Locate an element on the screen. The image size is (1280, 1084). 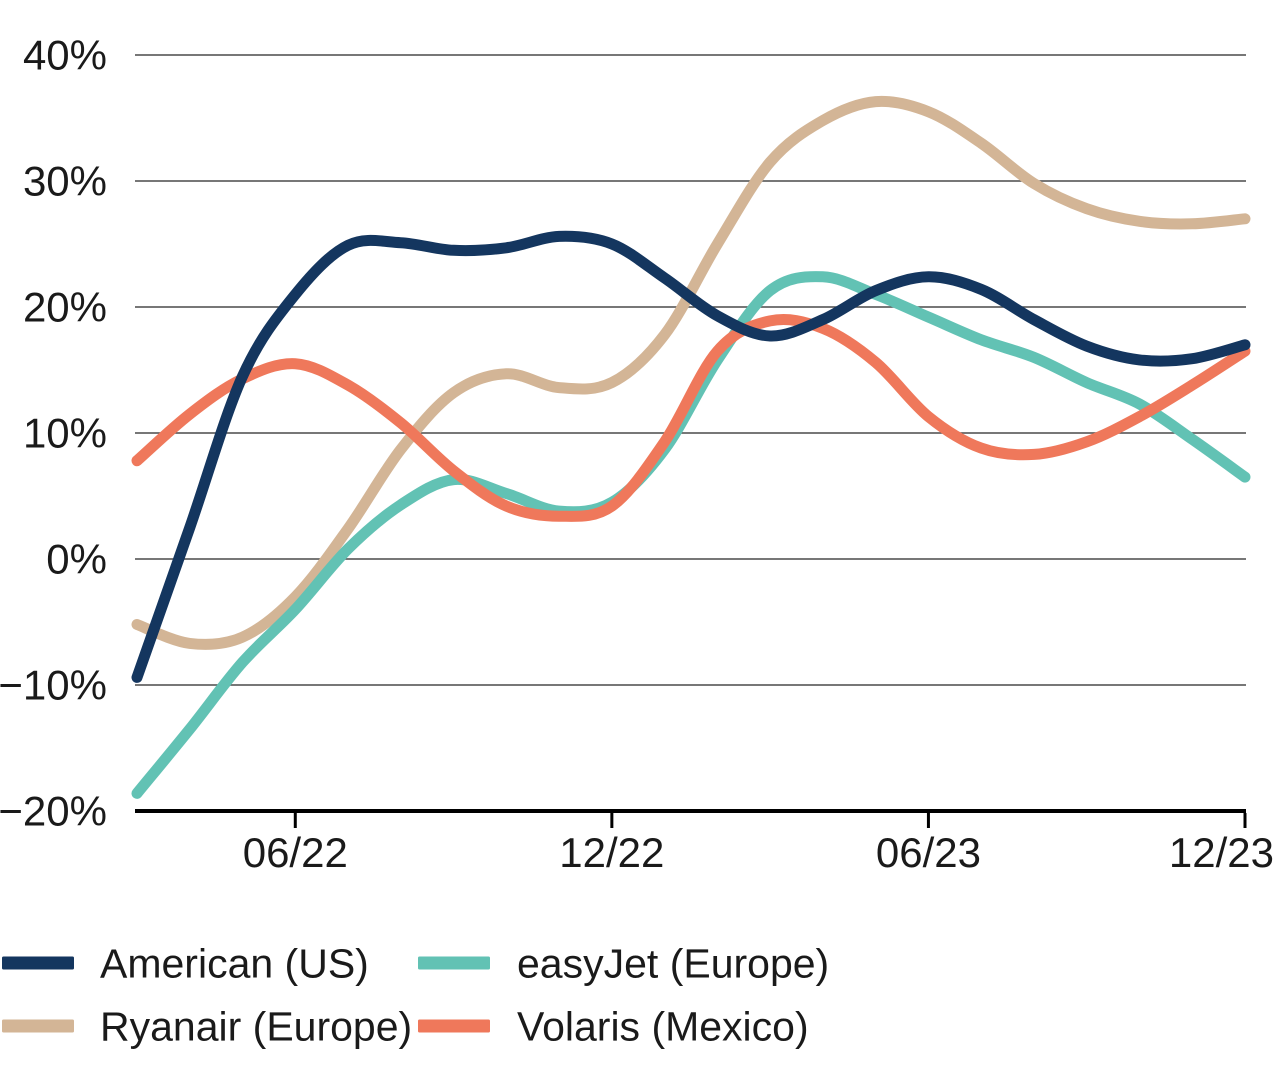
x-tick-label-12-22: 12/22 is located at coordinates (611, 852).